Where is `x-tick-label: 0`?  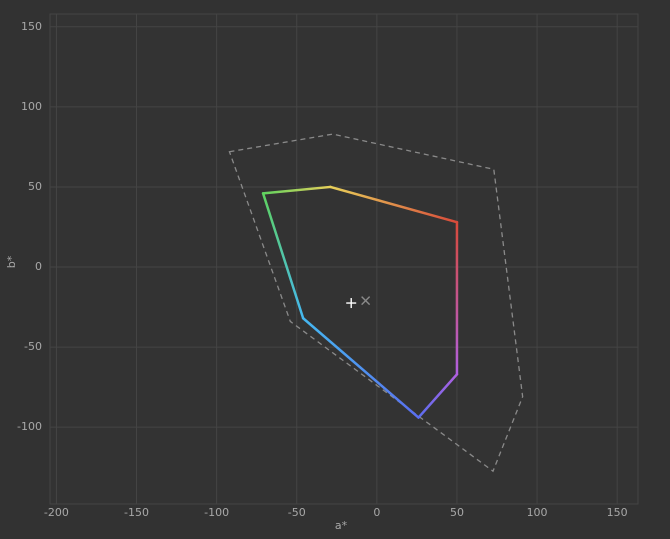 x-tick-label: 0 is located at coordinates (376, 512).